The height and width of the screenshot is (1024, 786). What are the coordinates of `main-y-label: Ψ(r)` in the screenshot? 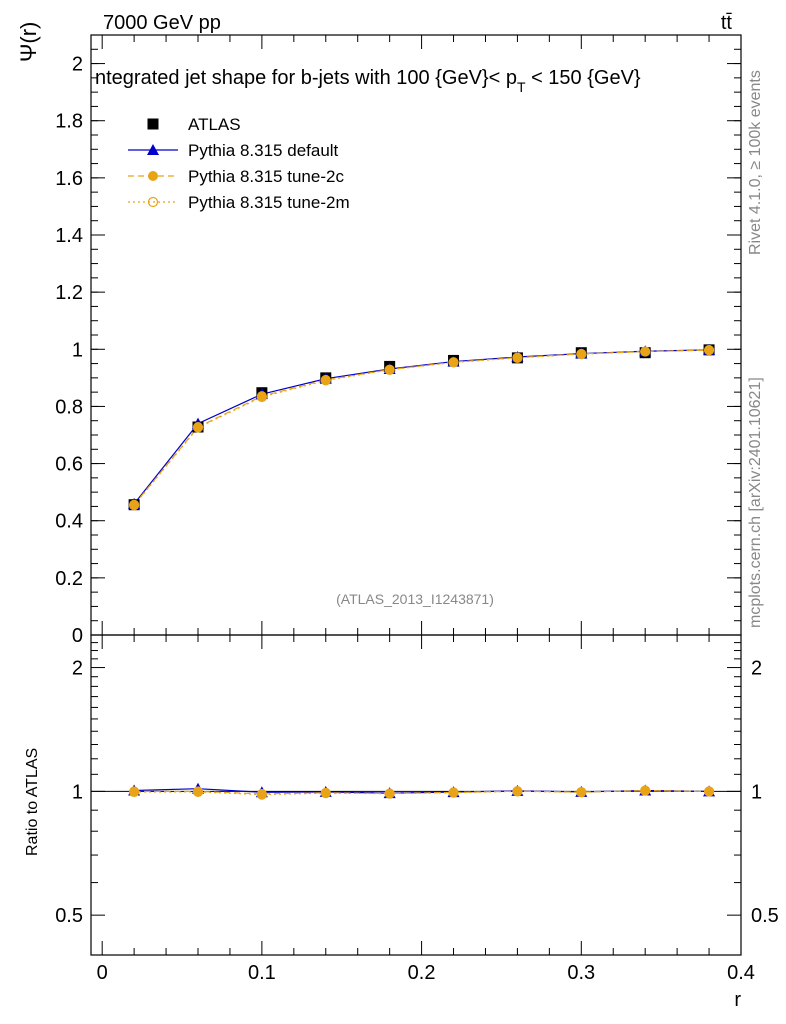 It's located at (28, 42).